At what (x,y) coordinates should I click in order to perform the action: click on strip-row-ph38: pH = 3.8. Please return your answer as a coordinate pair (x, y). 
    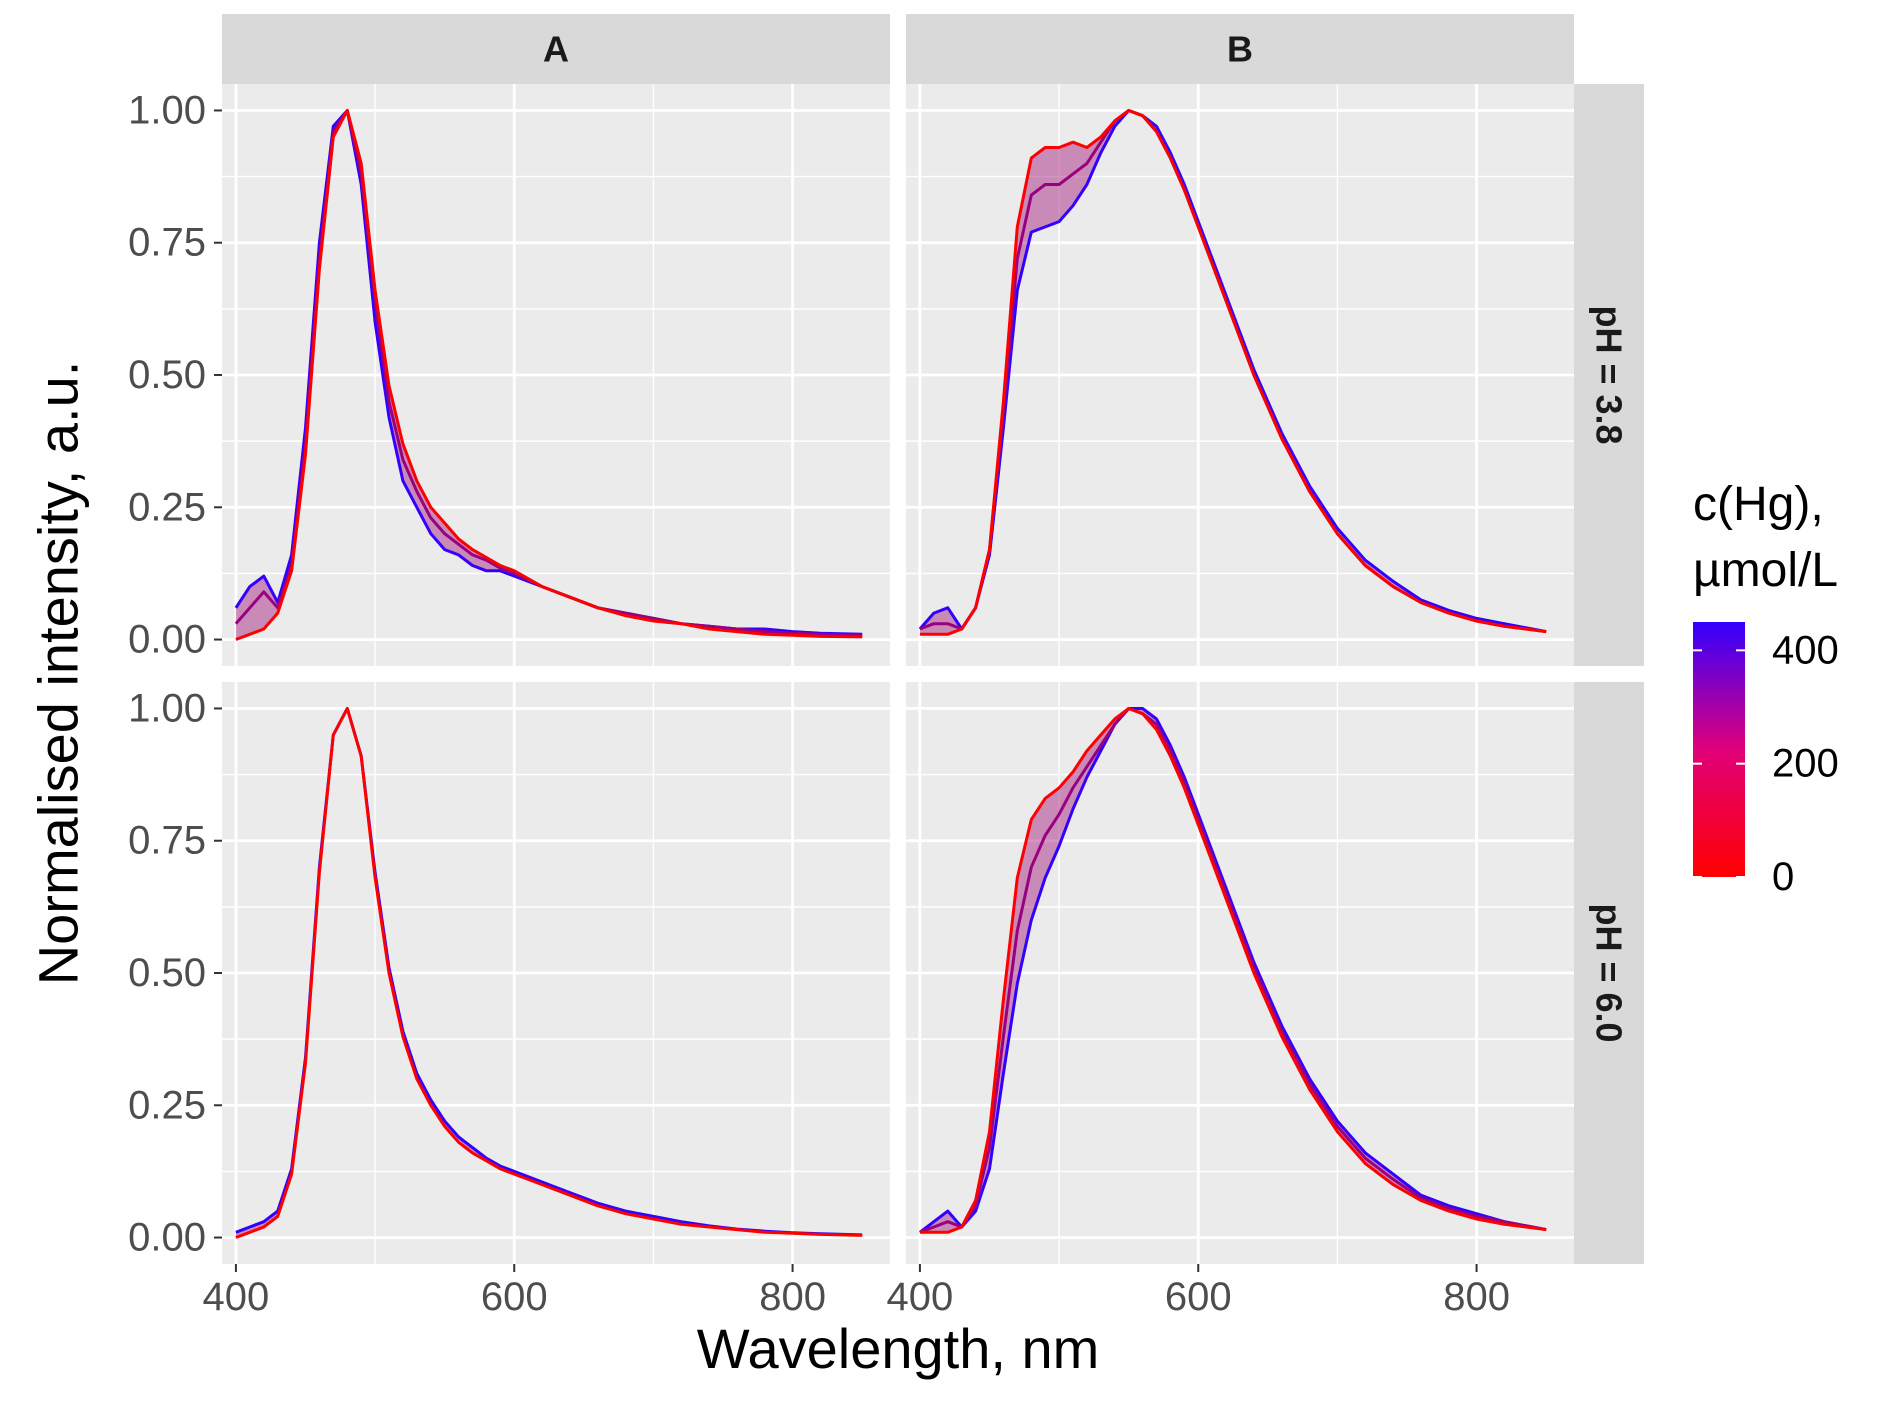
    Looking at the image, I should click on (1609, 375).